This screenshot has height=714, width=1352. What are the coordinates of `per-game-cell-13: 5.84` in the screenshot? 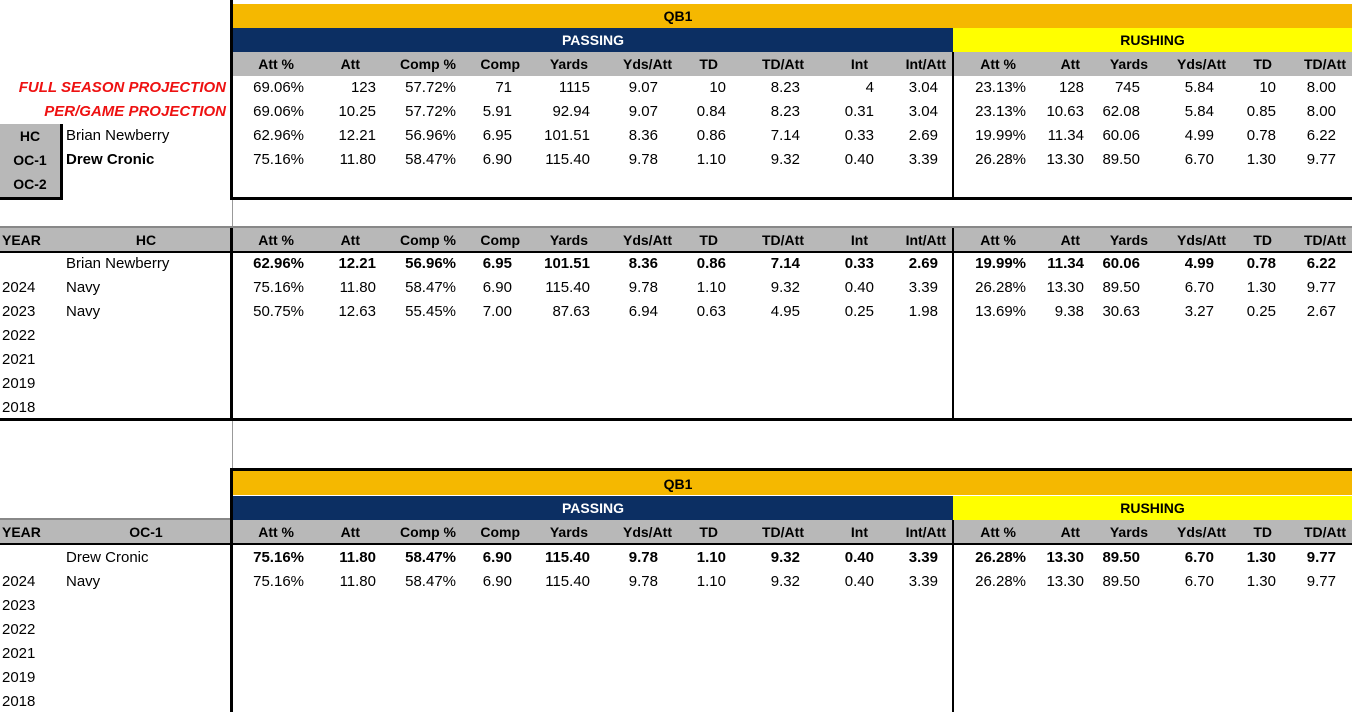 It's located at (1199, 111).